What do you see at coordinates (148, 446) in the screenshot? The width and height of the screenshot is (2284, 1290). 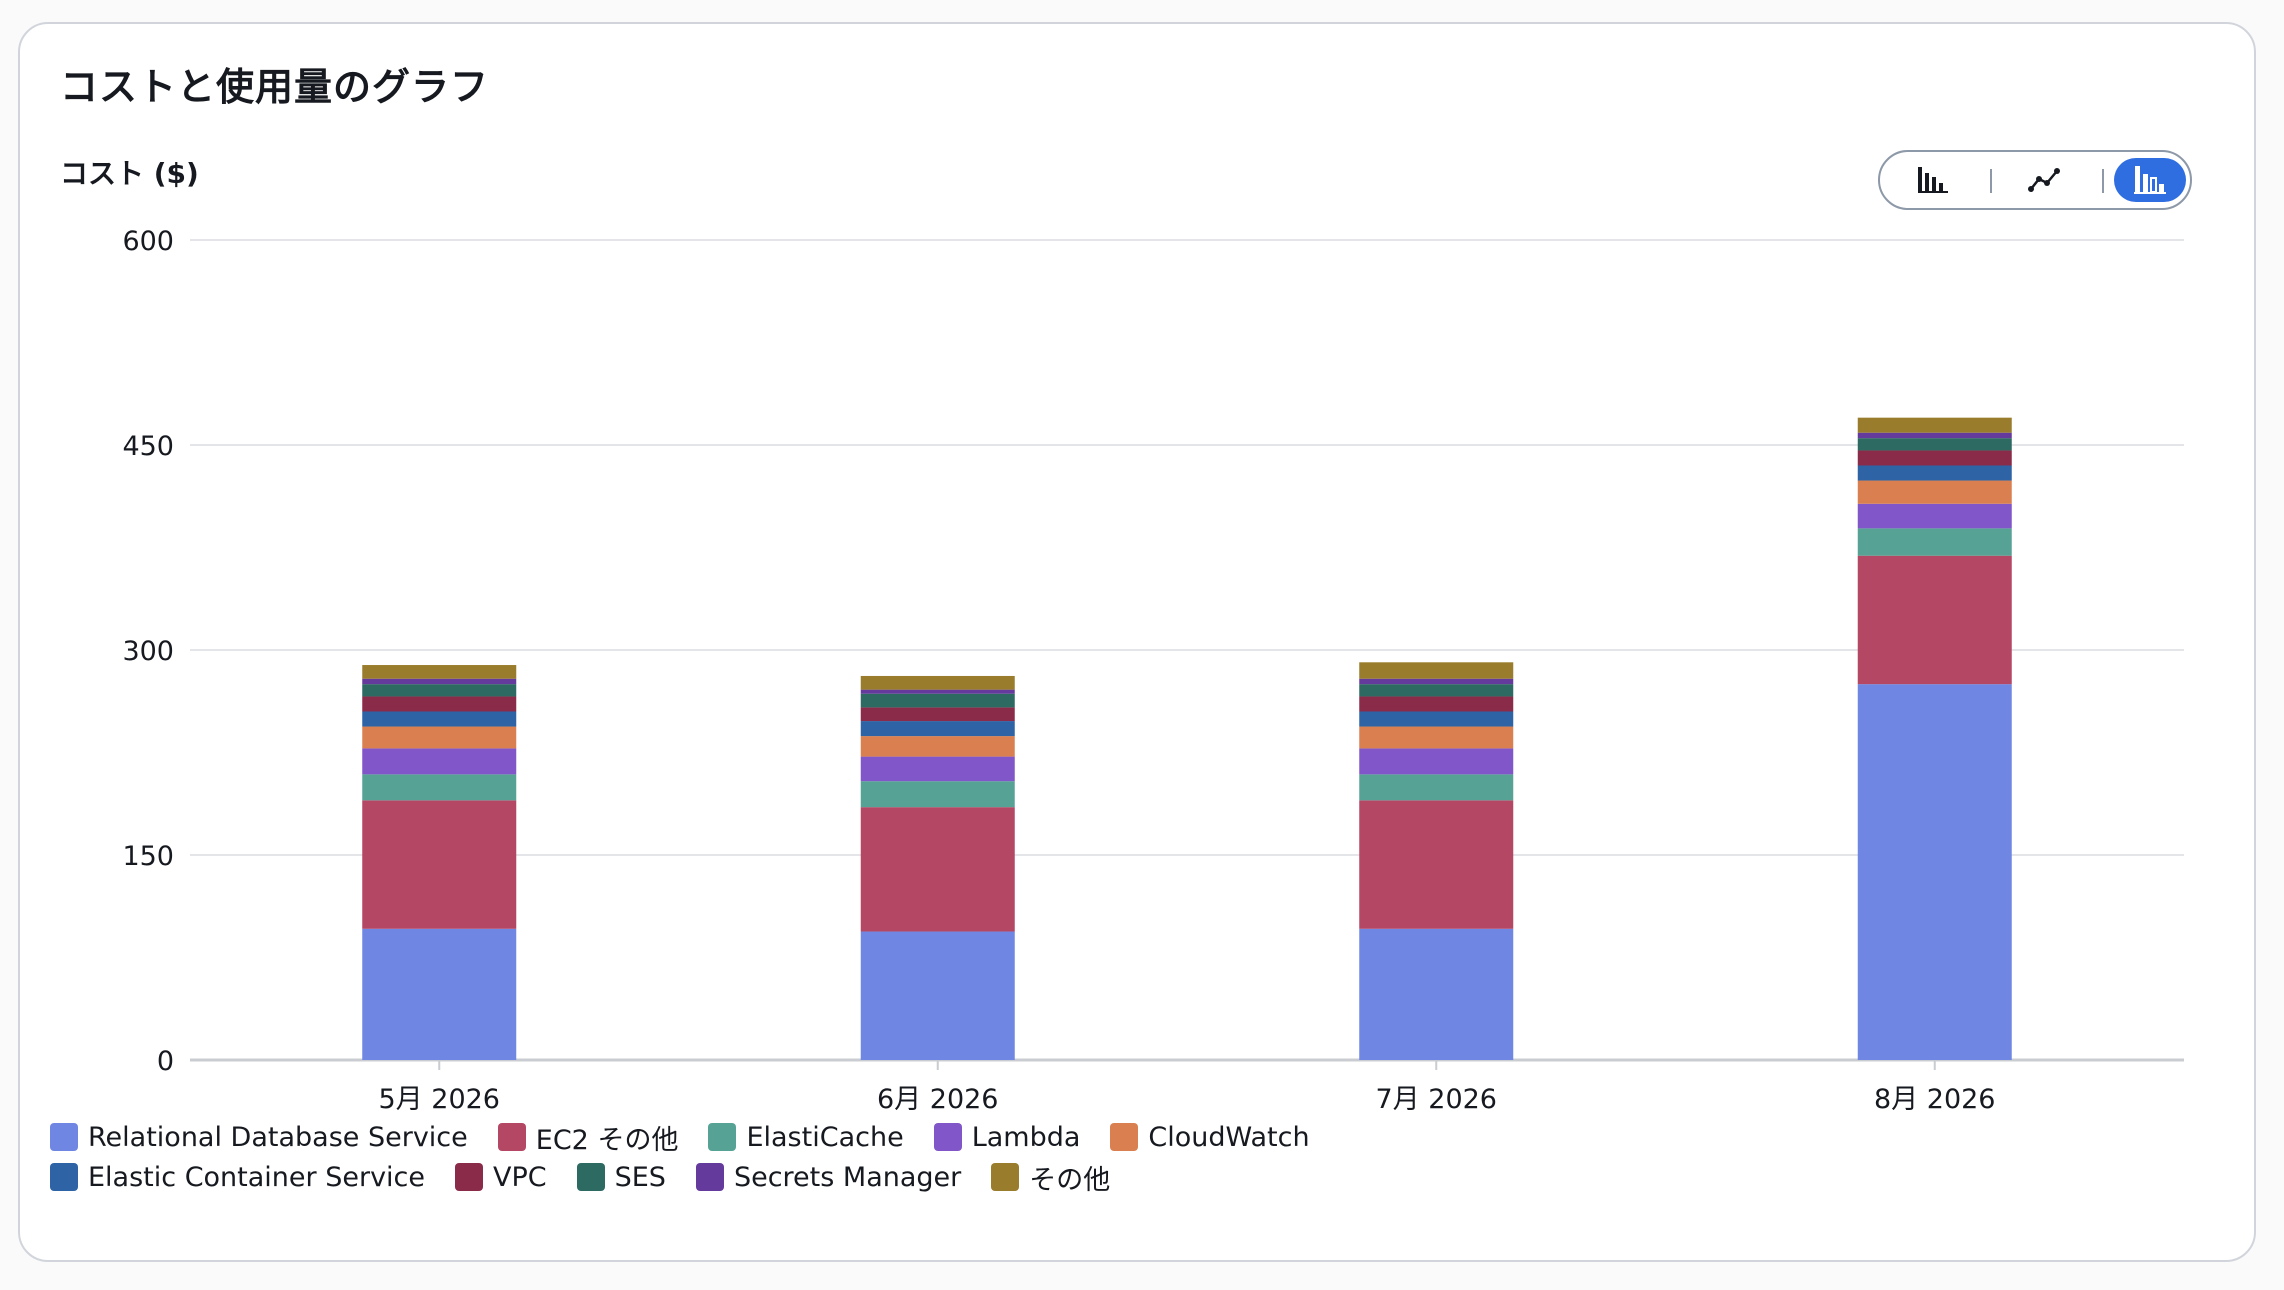 I see `y-tick-label: 450` at bounding box center [148, 446].